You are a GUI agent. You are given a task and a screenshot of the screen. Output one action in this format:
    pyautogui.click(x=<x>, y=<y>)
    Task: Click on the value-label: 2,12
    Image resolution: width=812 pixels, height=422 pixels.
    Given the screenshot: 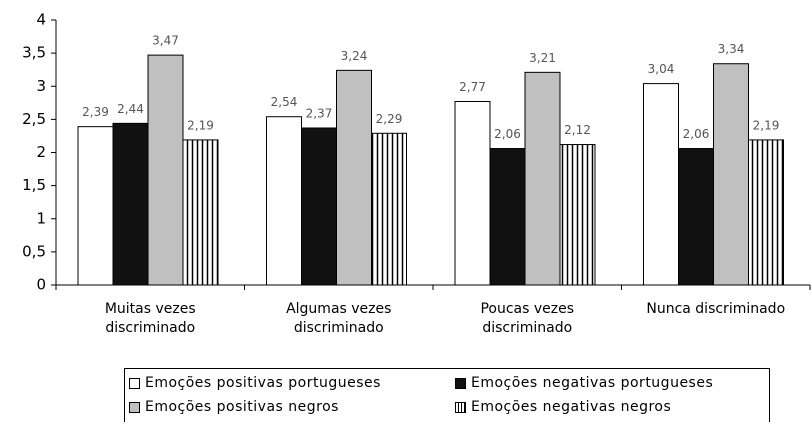 What is the action you would take?
    pyautogui.click(x=577, y=130)
    